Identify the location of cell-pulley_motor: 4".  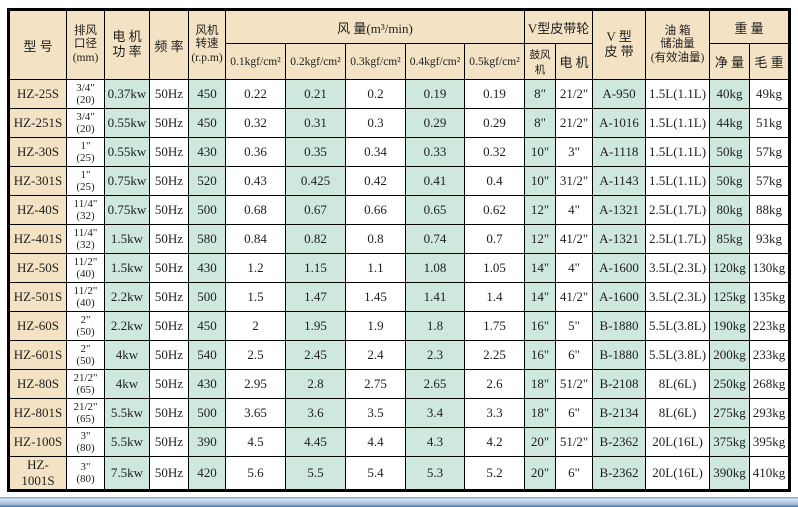
(574, 210).